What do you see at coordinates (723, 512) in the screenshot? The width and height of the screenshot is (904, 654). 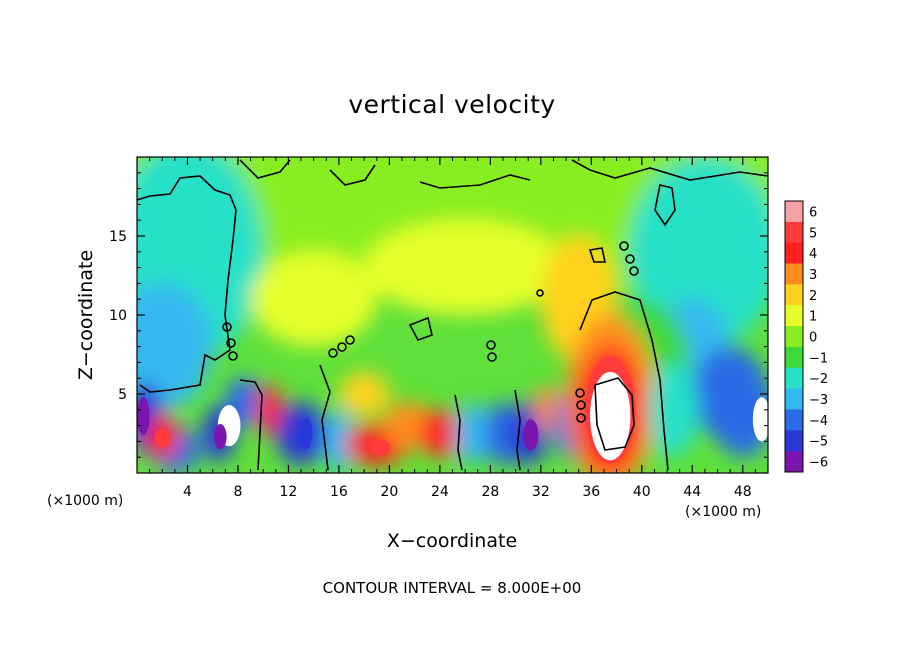 I see `x-unit-right: (×1000 m)` at bounding box center [723, 512].